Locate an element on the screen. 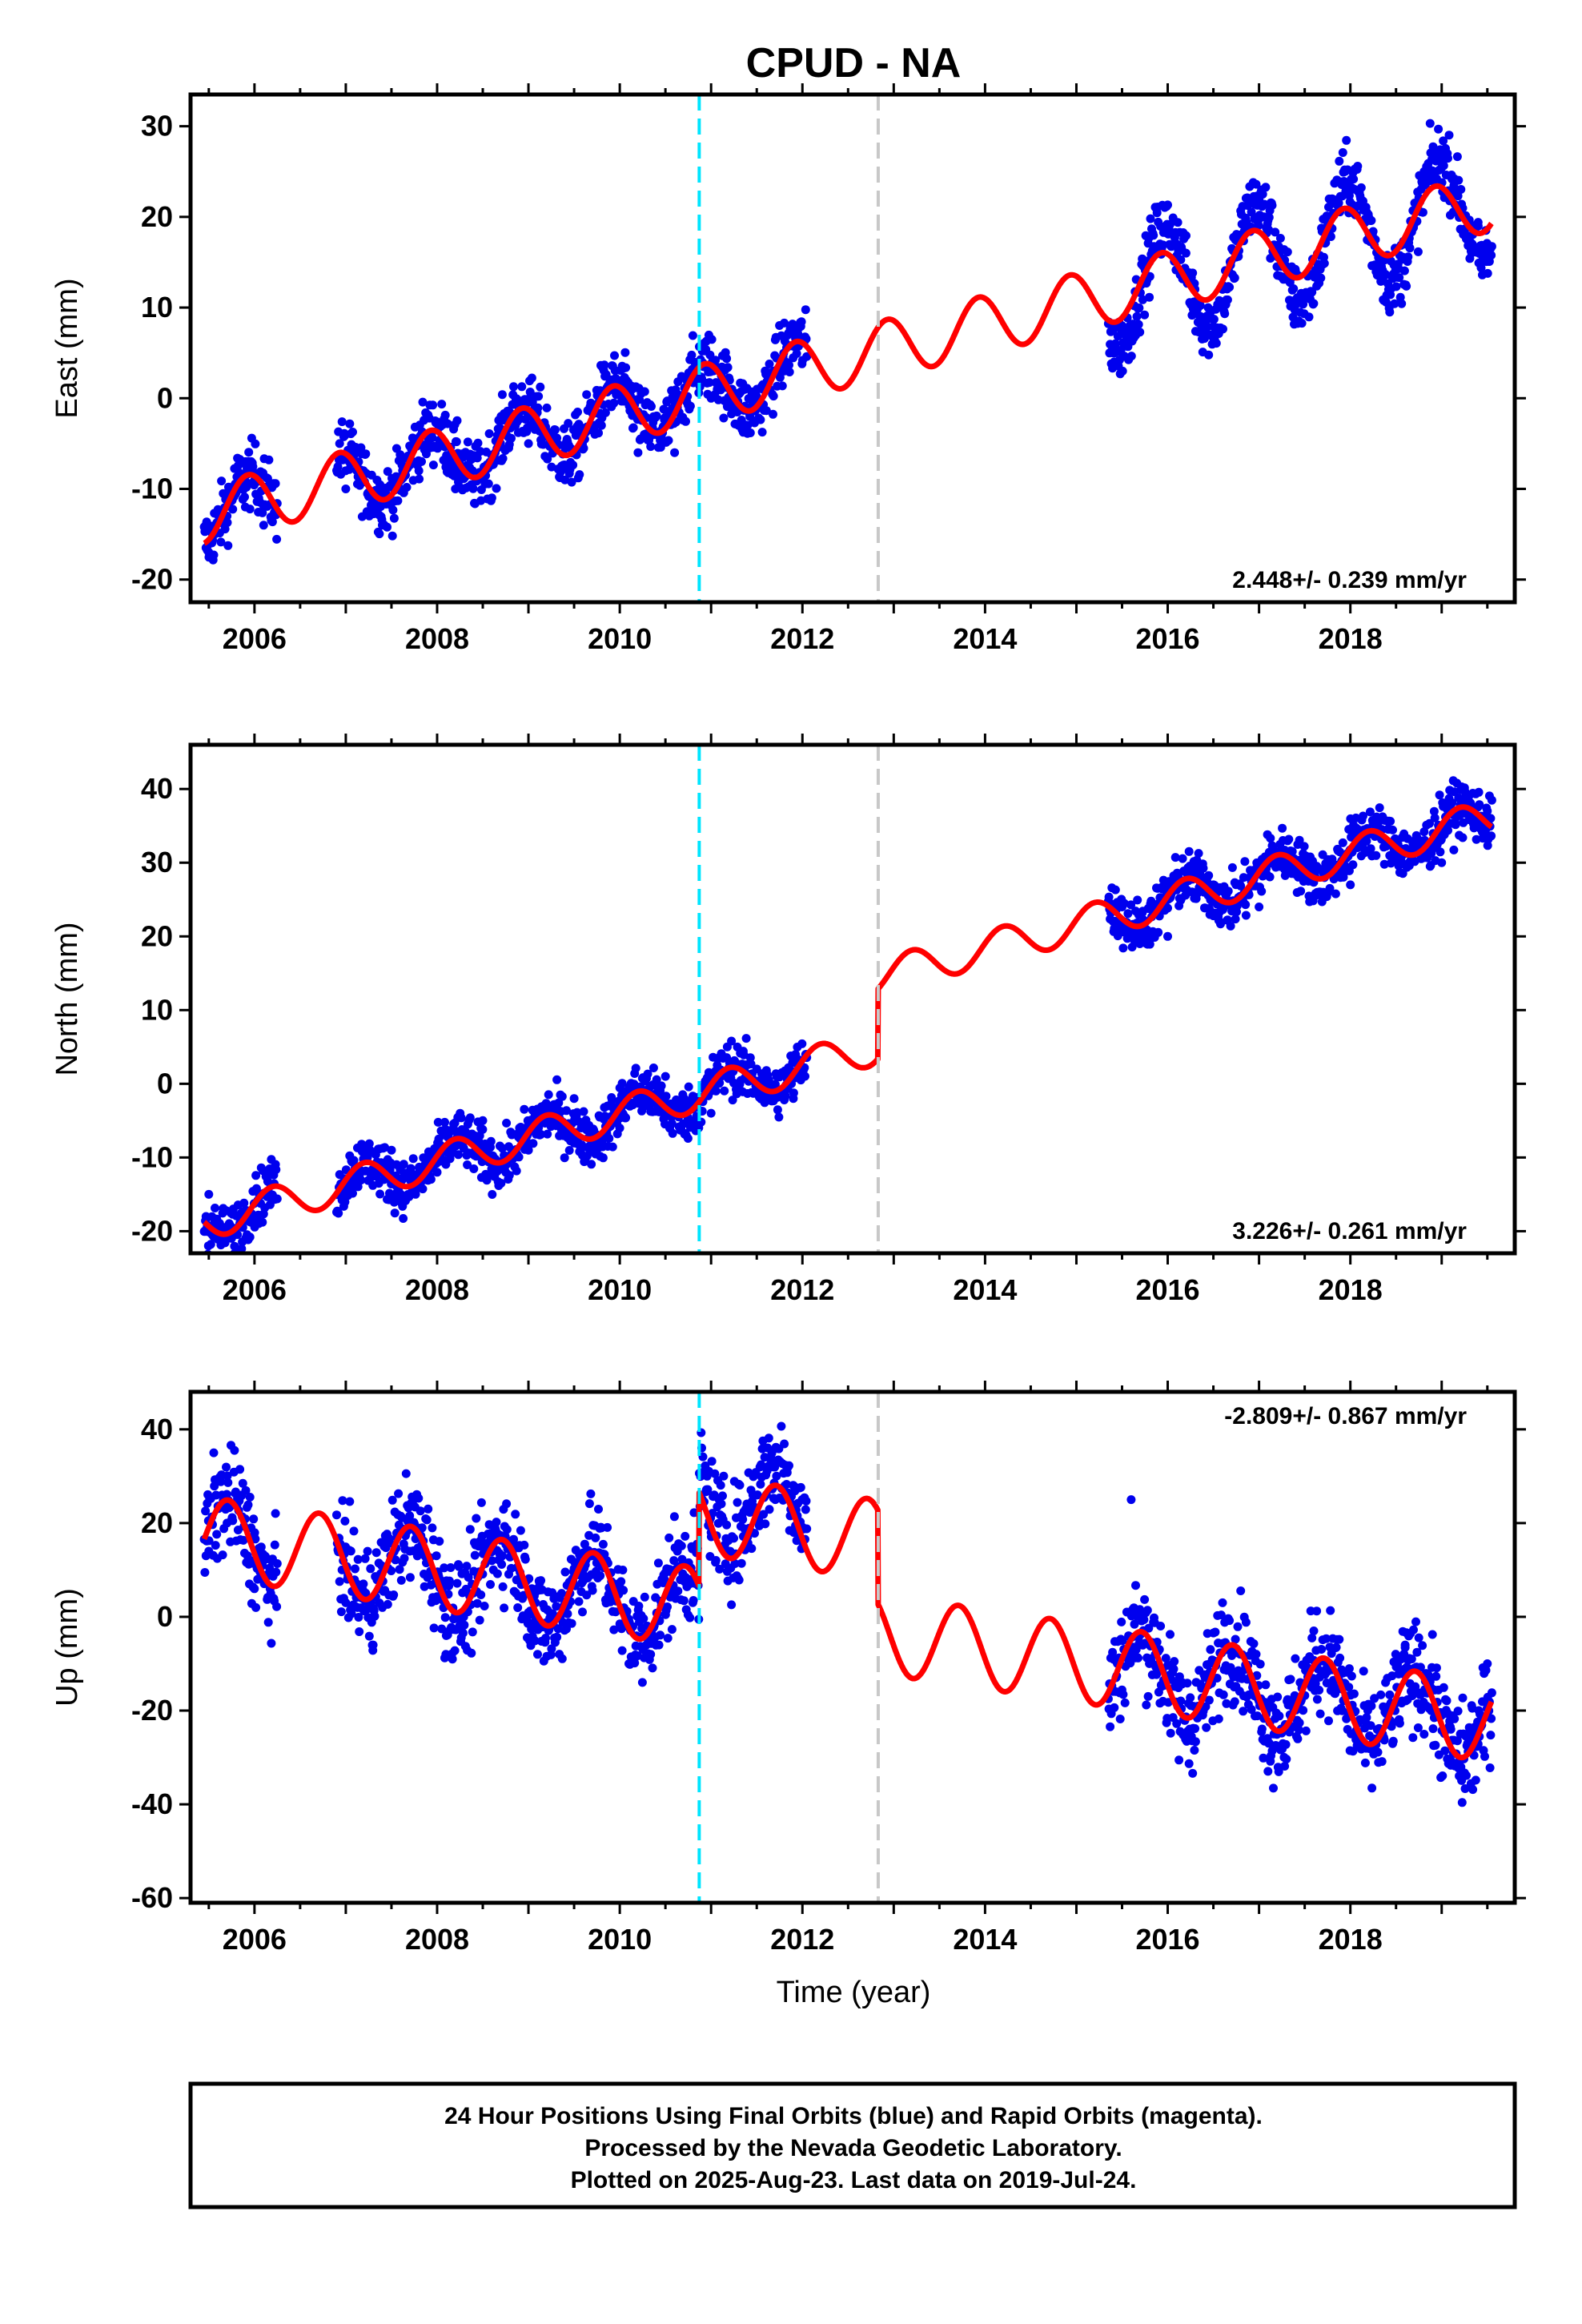 The width and height of the screenshot is (1582, 2324). y-tick-label: -10 is located at coordinates (152, 489).